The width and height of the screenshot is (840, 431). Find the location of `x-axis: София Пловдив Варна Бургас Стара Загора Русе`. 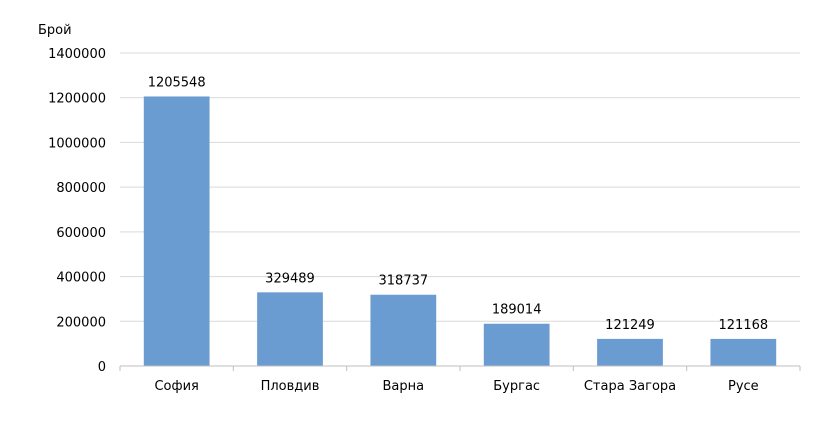

x-axis: София Пловдив Варна Бургас Стара Загора Русе is located at coordinates (460, 379).